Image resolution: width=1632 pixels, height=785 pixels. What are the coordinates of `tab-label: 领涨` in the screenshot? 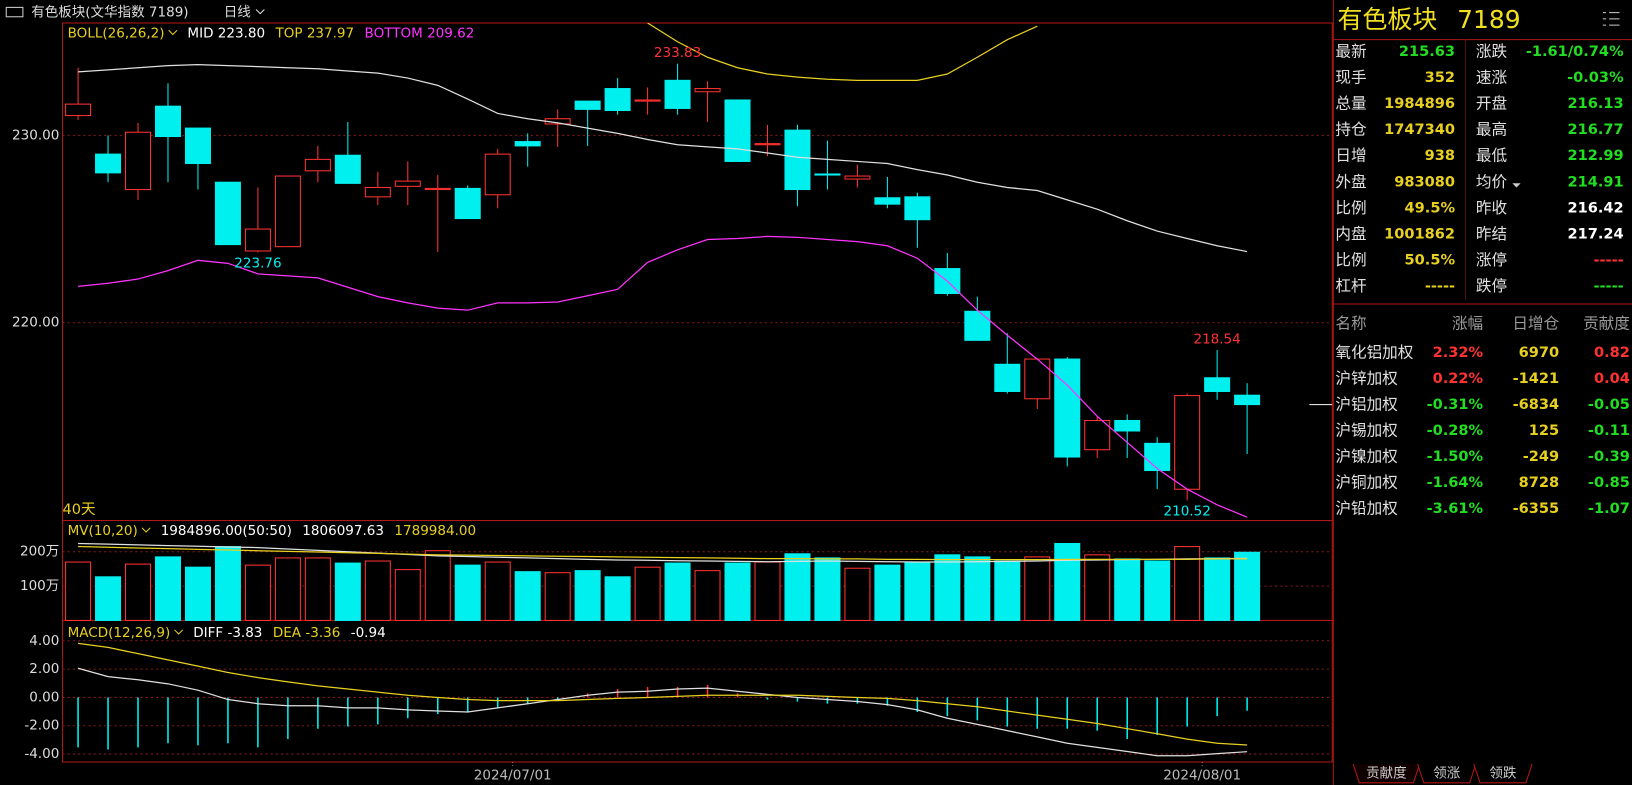 It's located at (1447, 773).